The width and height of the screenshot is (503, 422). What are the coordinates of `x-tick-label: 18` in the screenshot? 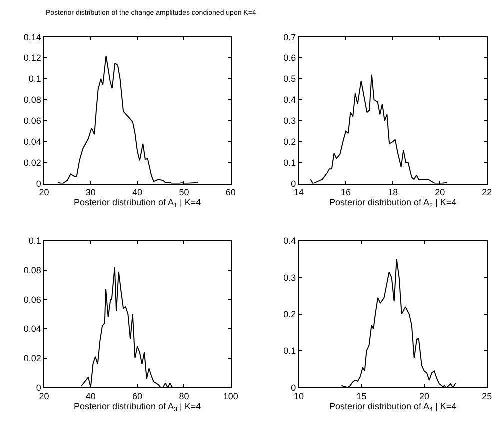 It's located at (393, 193).